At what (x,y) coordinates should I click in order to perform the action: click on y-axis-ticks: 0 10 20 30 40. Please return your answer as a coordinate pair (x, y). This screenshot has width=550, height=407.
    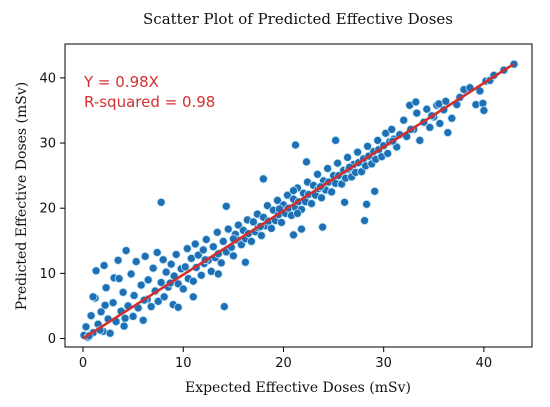
    Looking at the image, I should click on (52, 209).